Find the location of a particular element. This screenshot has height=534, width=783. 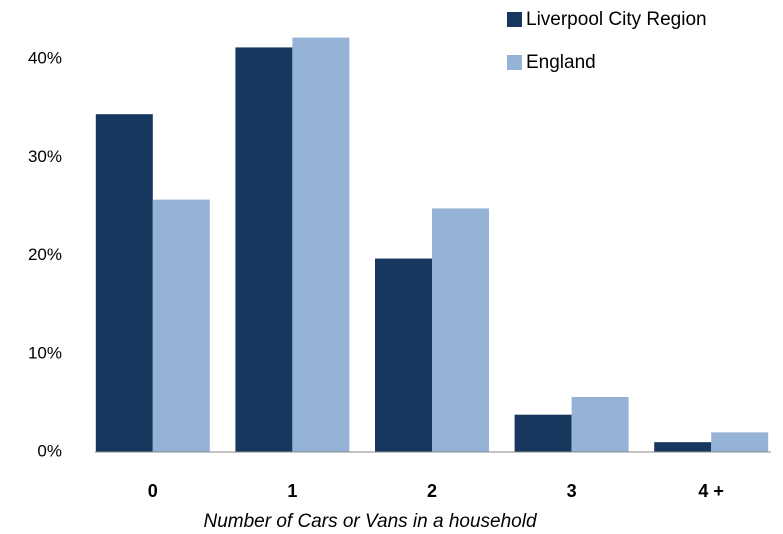

x-tick-label: 2 is located at coordinates (432, 491).